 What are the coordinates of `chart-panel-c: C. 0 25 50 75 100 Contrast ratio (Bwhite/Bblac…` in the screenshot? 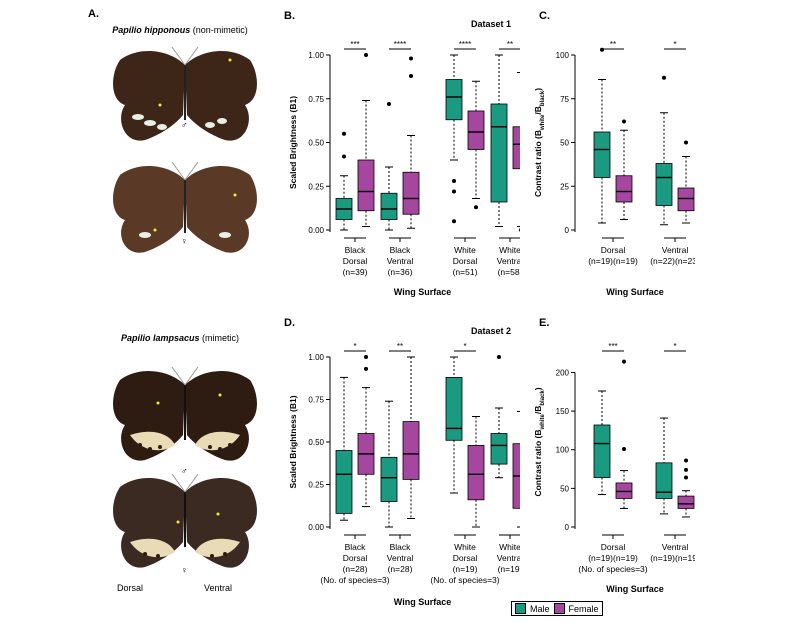 It's located at (615, 153).